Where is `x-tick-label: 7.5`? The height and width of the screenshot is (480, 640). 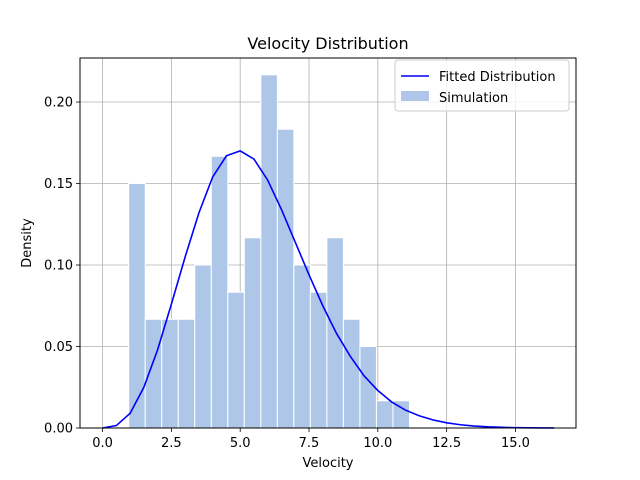
x-tick-label: 7.5 is located at coordinates (309, 443).